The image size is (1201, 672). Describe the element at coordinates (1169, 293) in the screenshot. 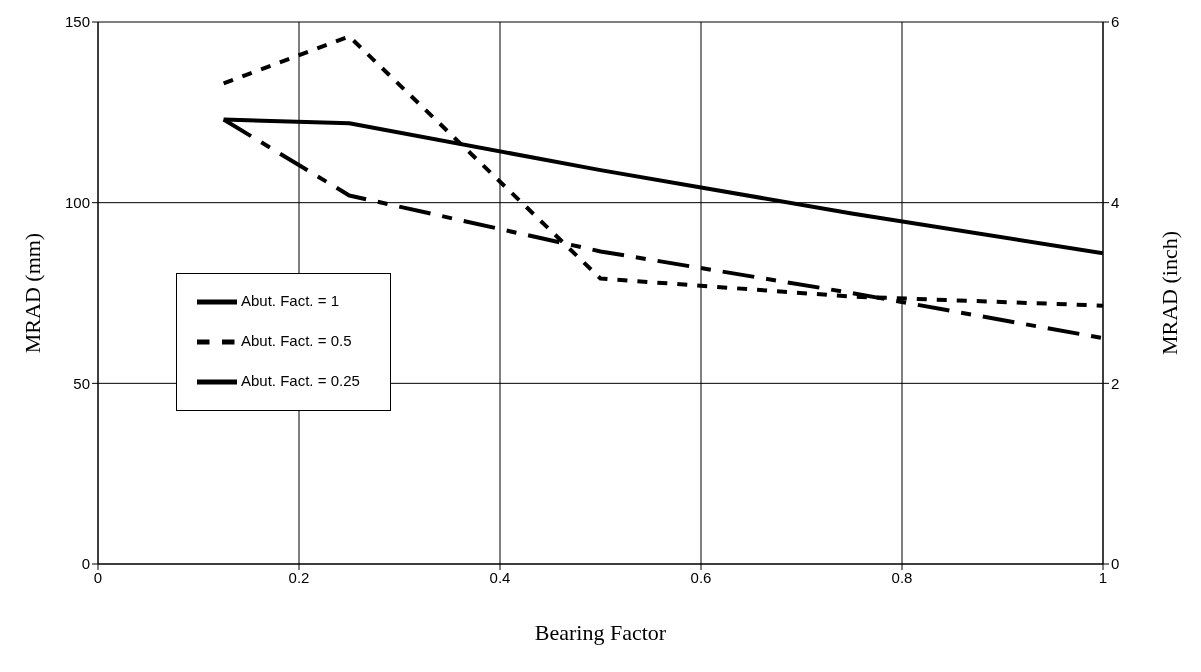

I see `y2-axis-title: MRAD (inch)` at that location.